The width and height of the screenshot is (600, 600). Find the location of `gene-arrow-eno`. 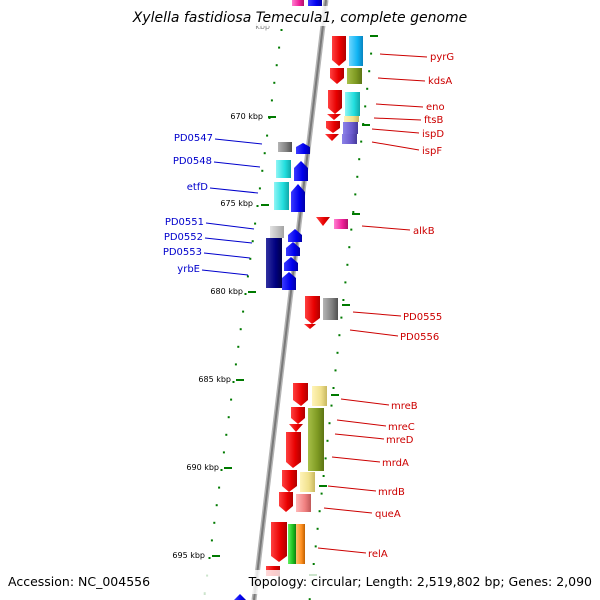

gene-arrow-eno is located at coordinates (335, 102).